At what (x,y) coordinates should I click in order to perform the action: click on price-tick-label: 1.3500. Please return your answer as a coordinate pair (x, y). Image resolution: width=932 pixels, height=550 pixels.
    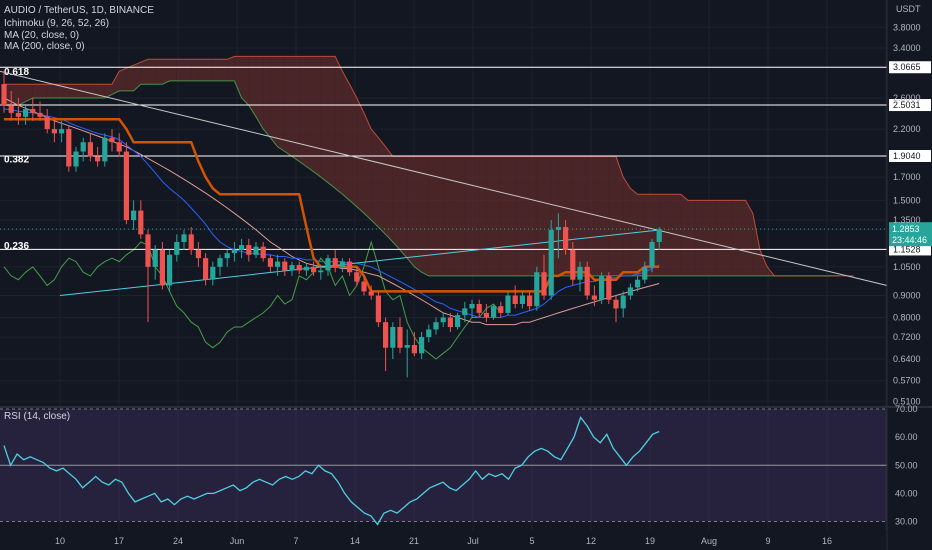
    Looking at the image, I should click on (907, 220).